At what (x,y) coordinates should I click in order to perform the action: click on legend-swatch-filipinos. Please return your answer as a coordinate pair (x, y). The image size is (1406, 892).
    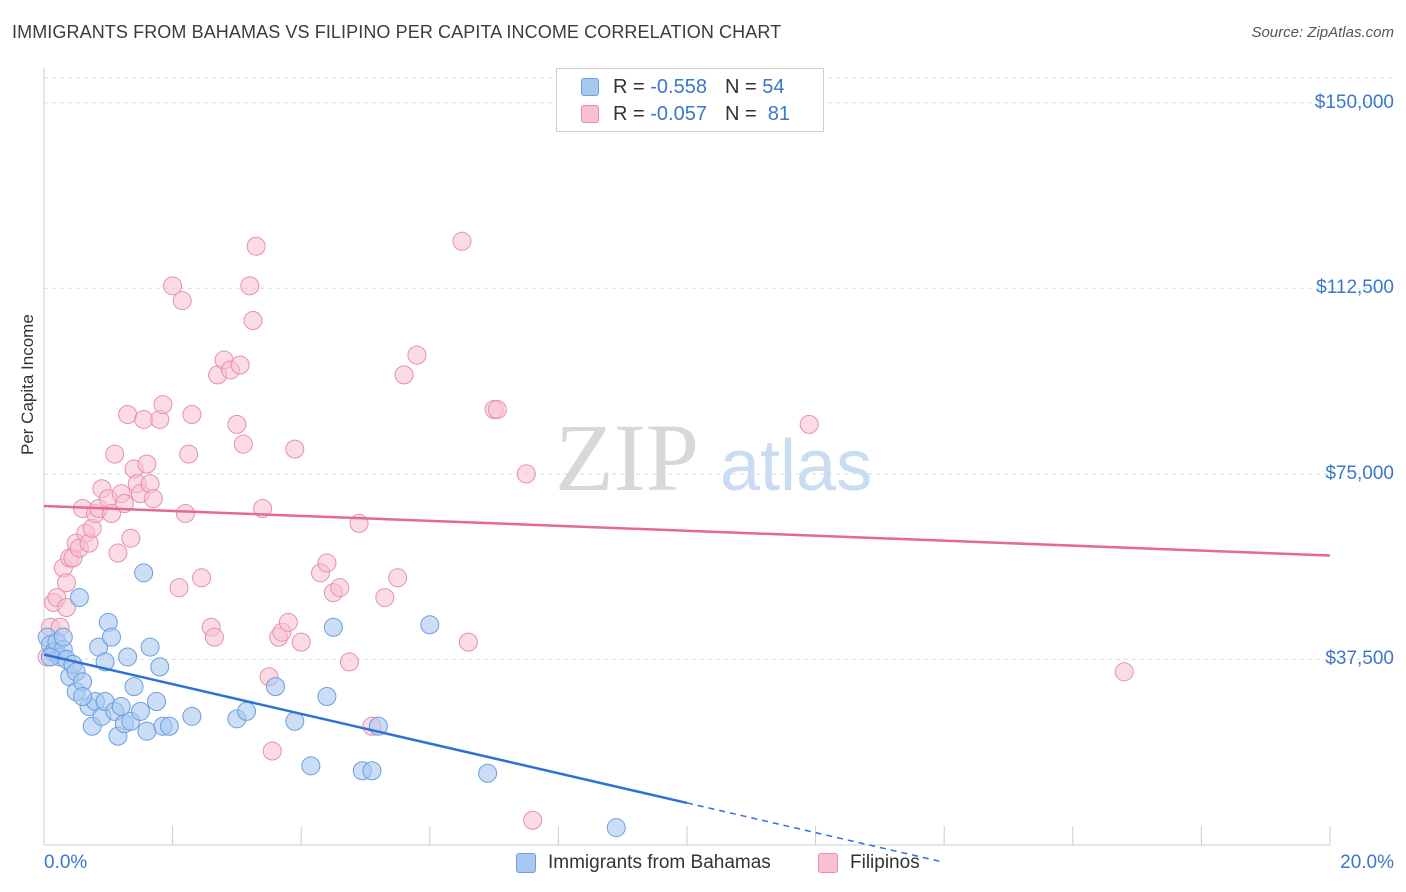
    Looking at the image, I should click on (590, 114).